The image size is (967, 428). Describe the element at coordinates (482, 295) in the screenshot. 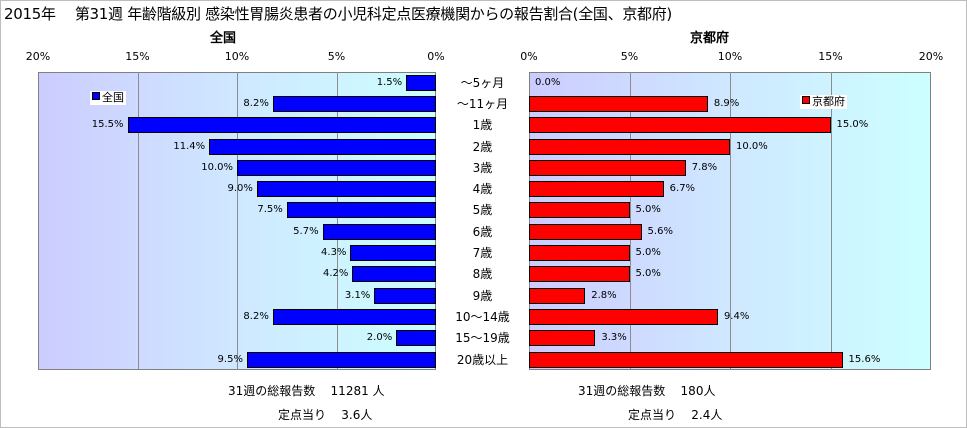

I see `category-label: 9歳` at that location.